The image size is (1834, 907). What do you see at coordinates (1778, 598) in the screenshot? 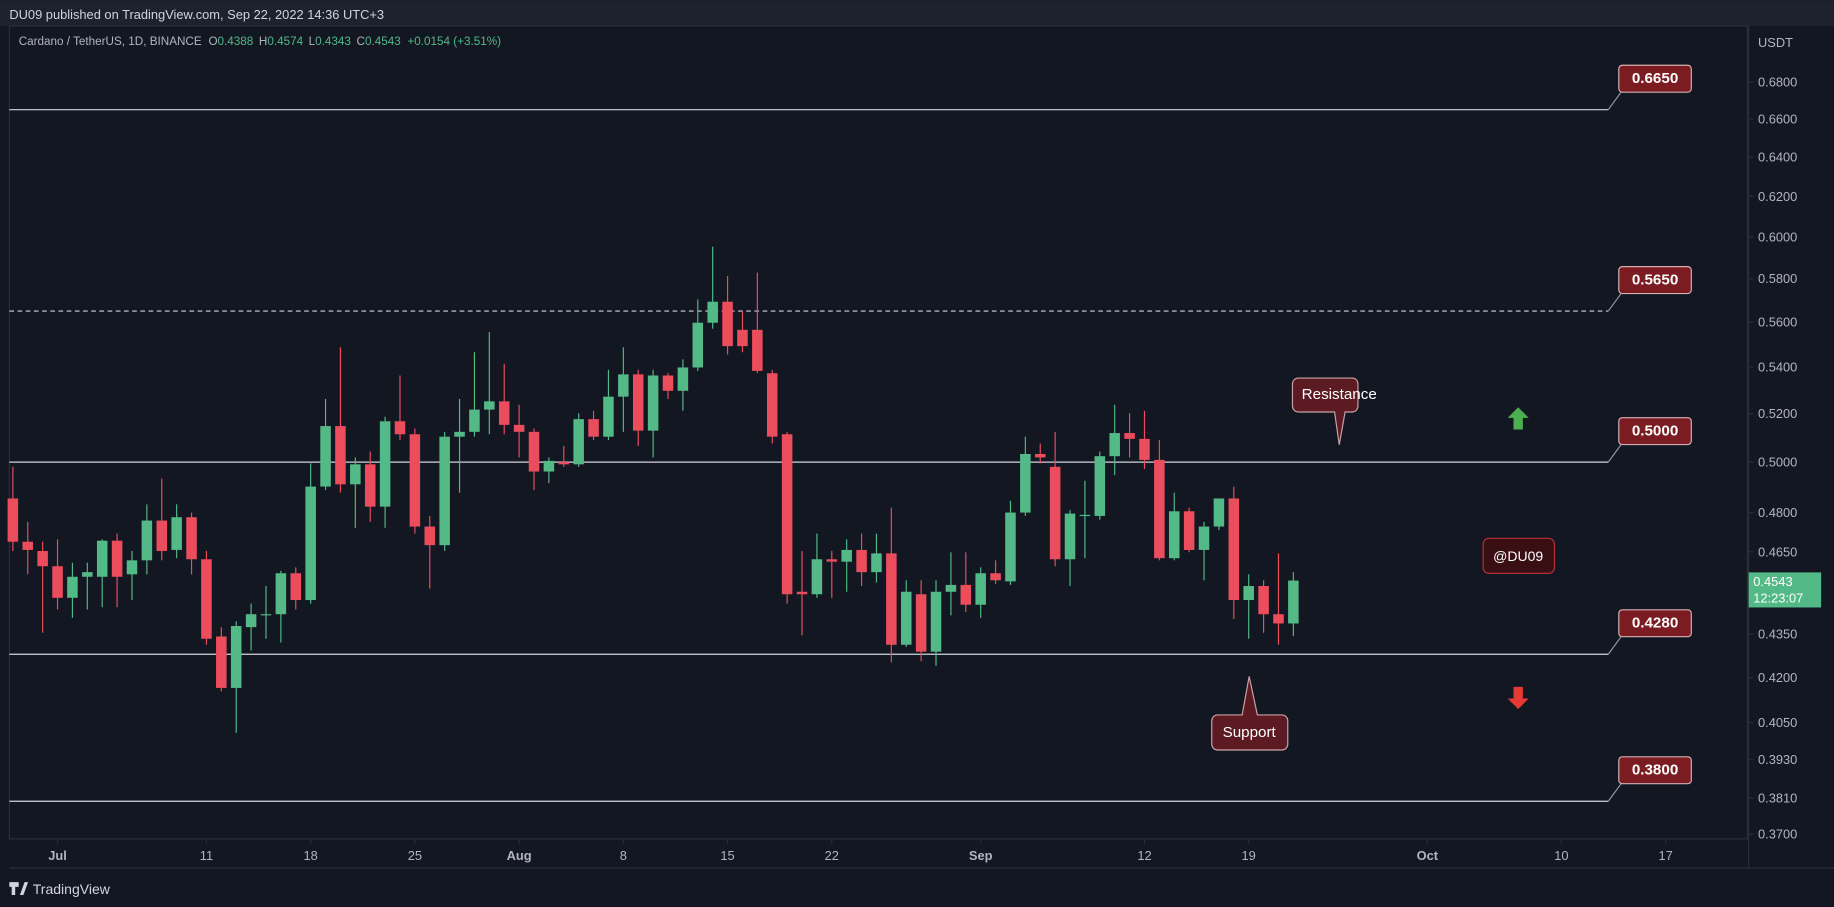
I see `price-tag-countdown: 12:23:07` at bounding box center [1778, 598].